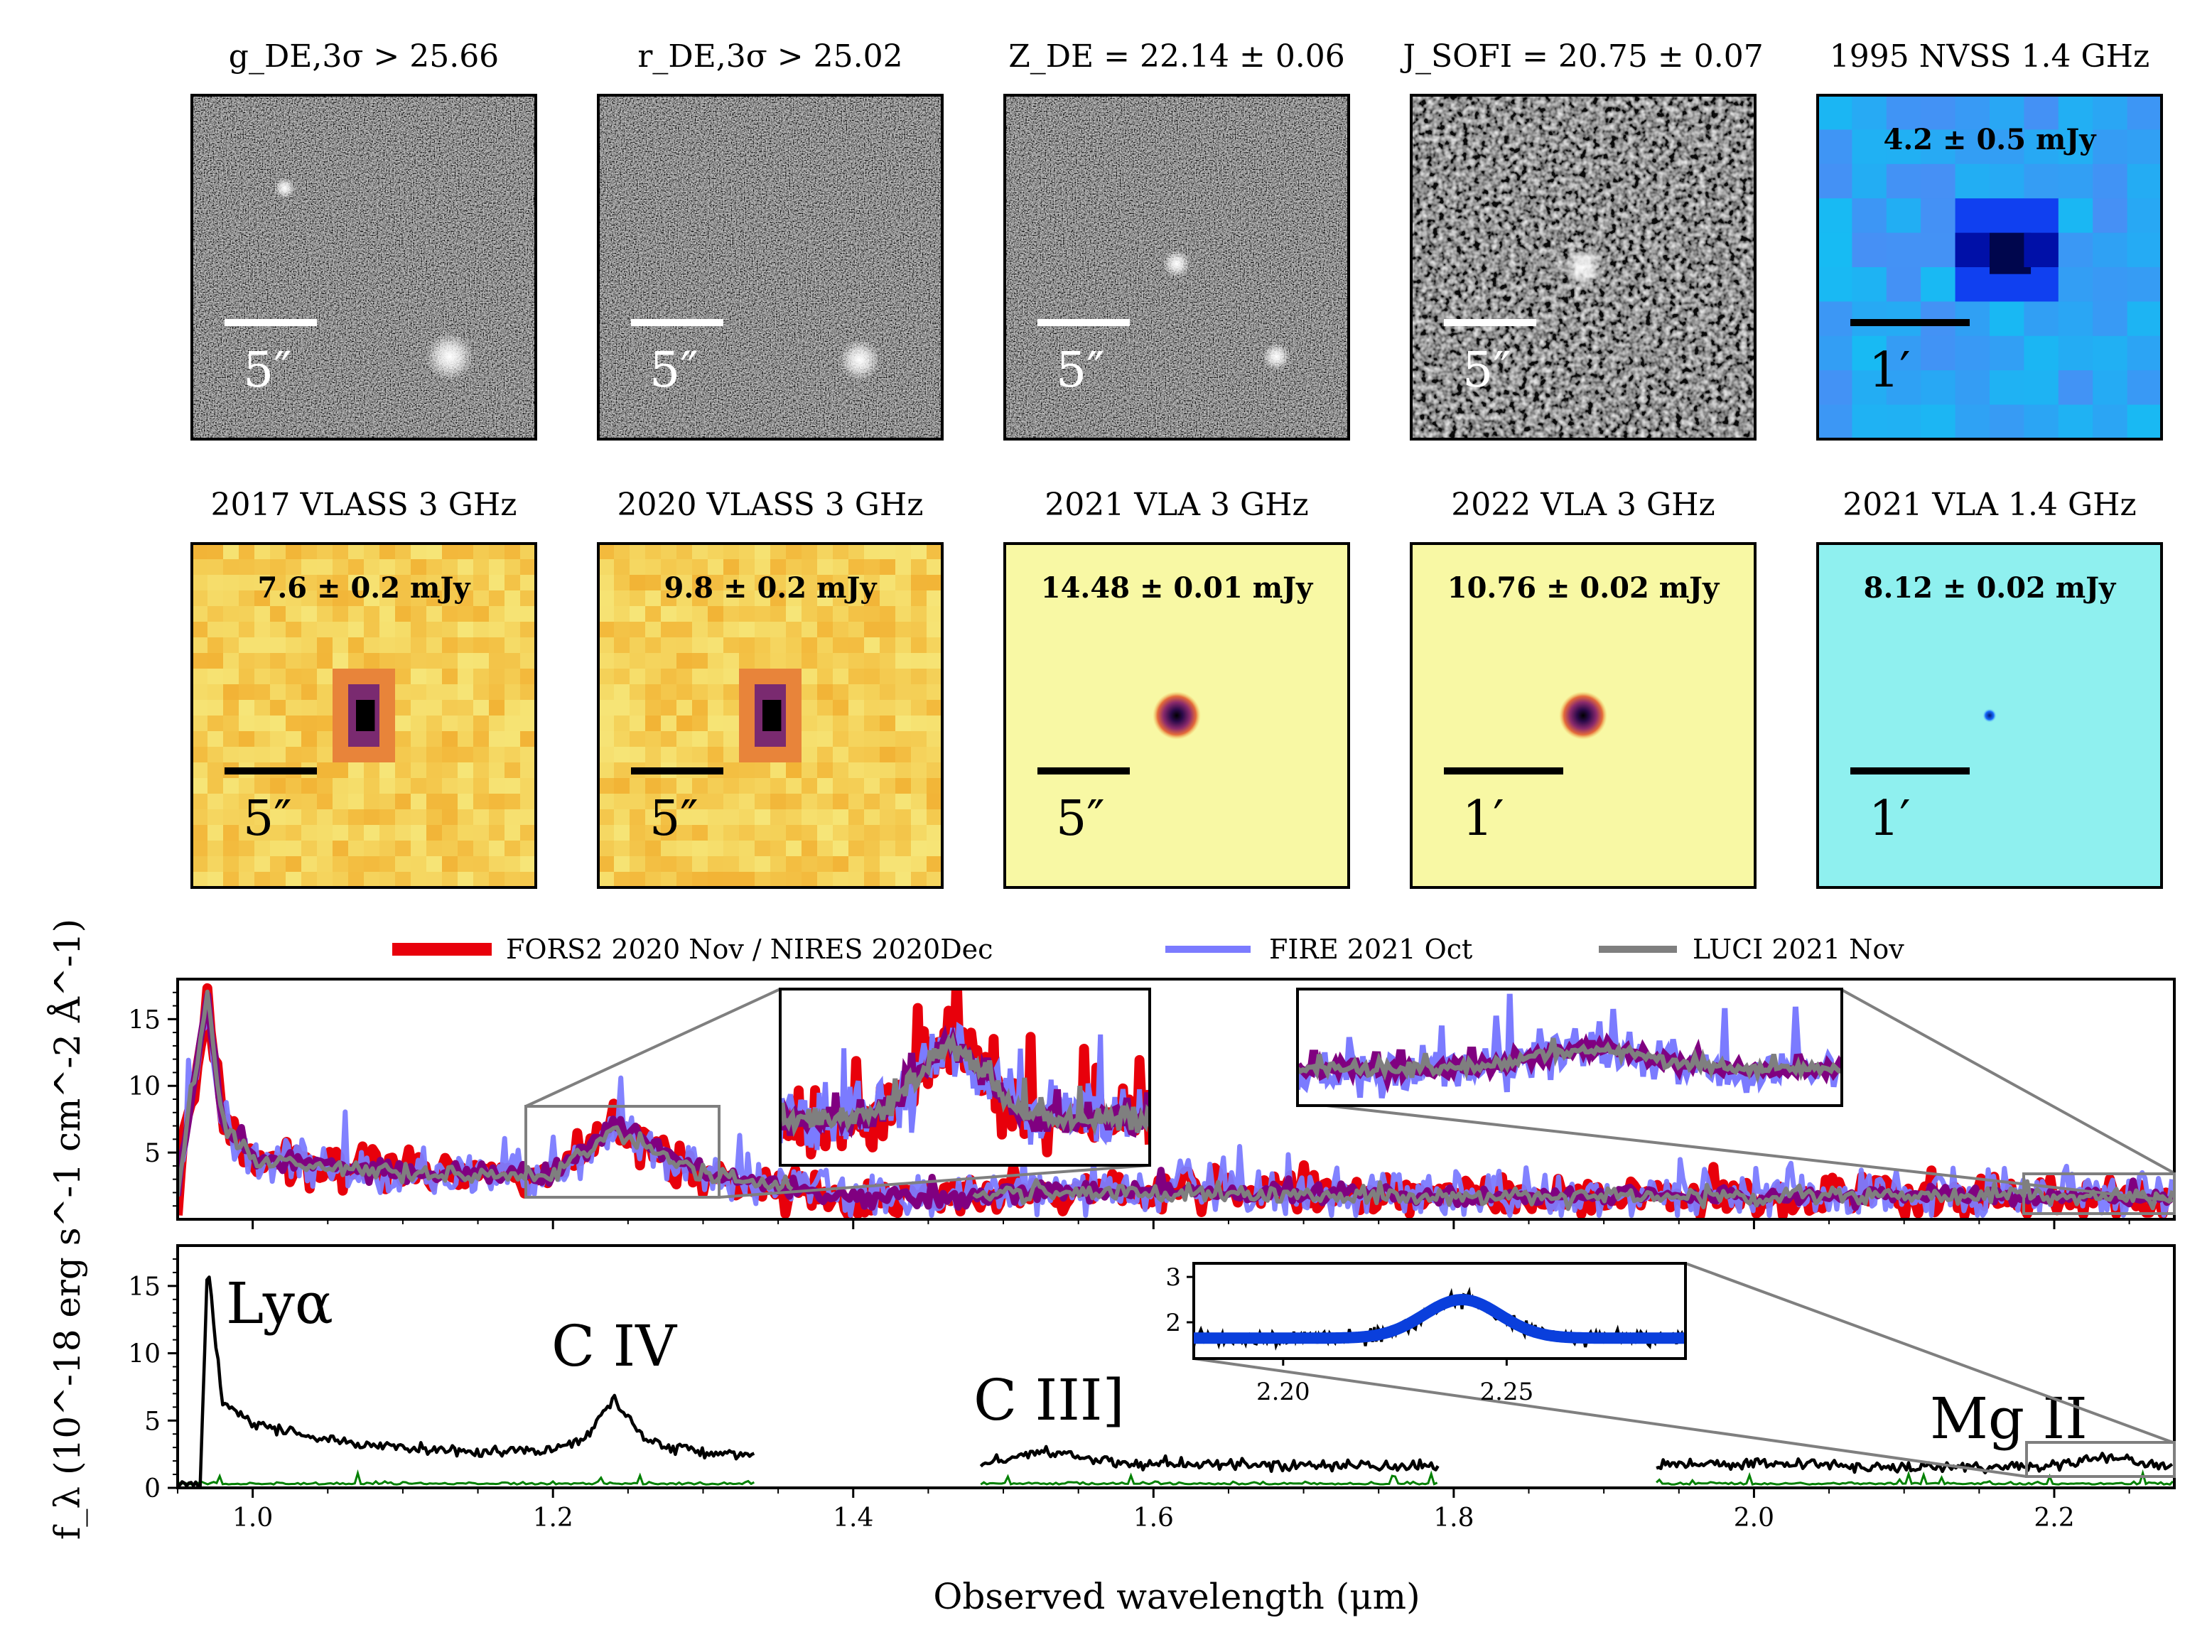 This screenshot has width=2212, height=1652. I want to click on series-luci-line, so click(1176, 1100).